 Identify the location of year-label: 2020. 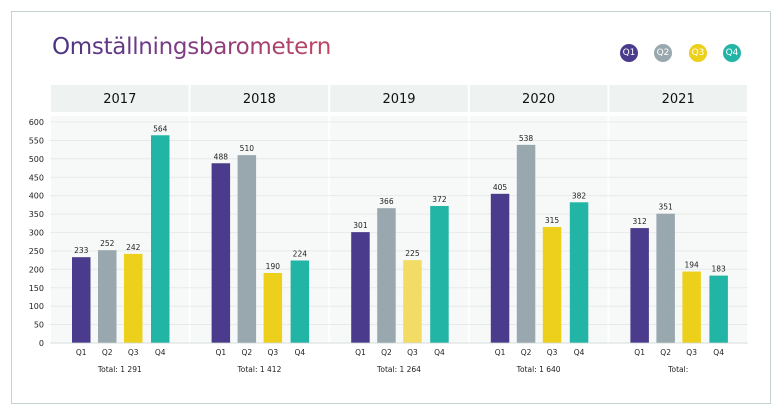
(538, 99).